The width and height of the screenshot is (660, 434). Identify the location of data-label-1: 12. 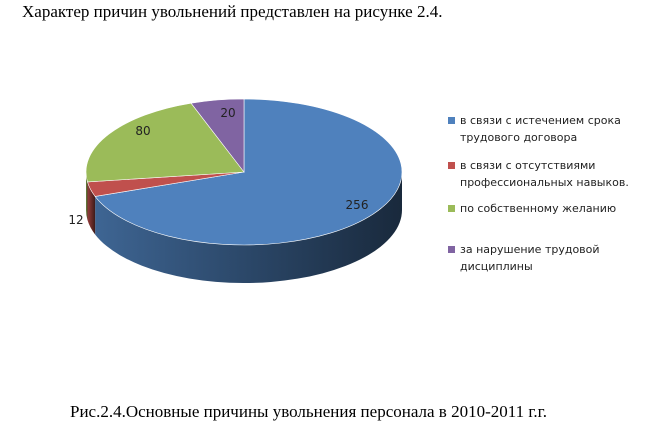
(75, 220).